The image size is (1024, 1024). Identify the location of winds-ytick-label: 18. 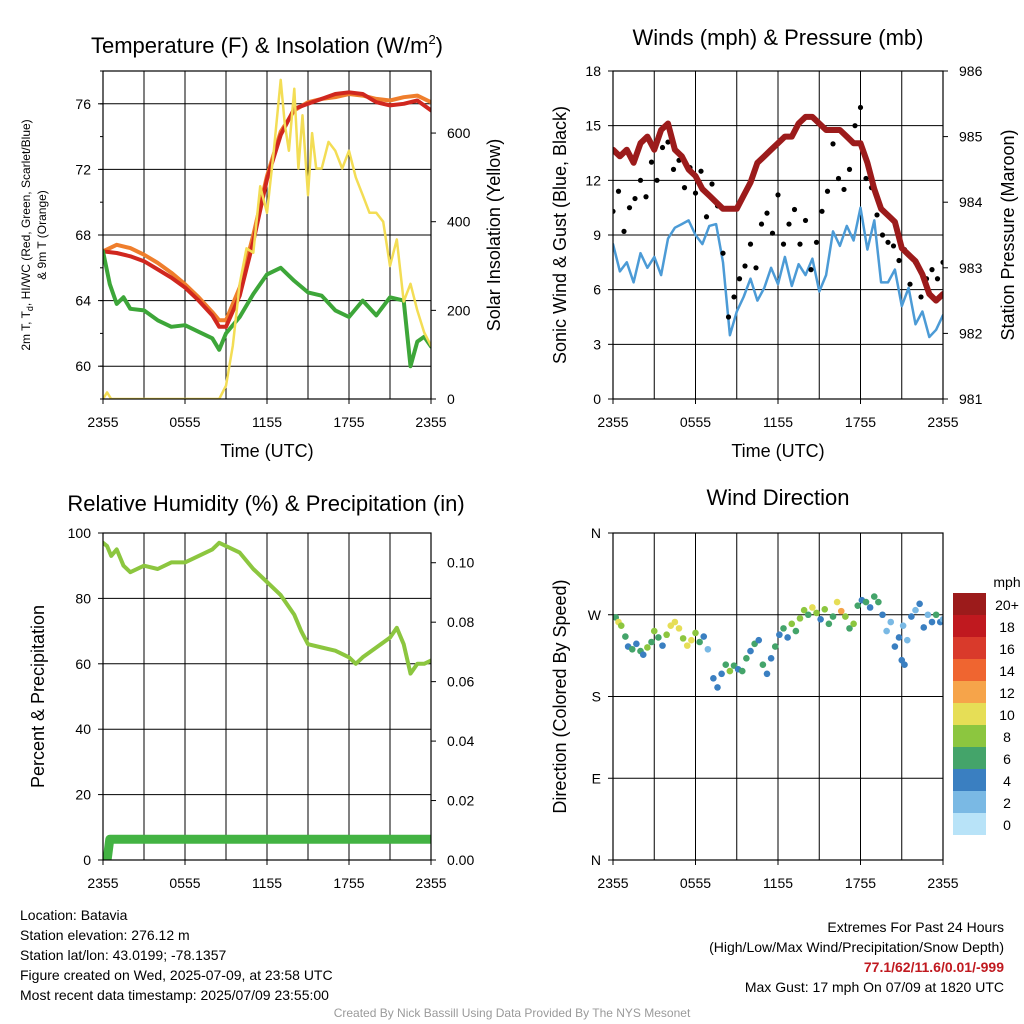
(593, 71).